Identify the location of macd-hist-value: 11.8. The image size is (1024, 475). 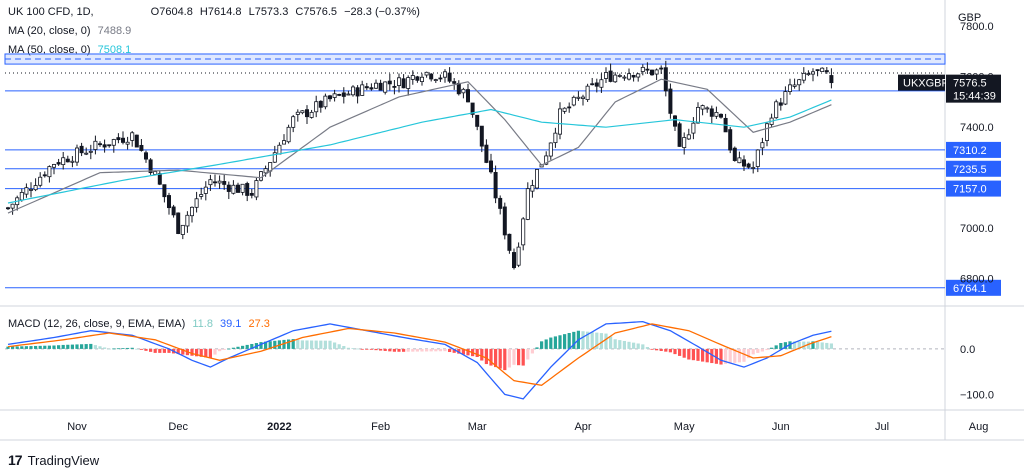
(202, 324).